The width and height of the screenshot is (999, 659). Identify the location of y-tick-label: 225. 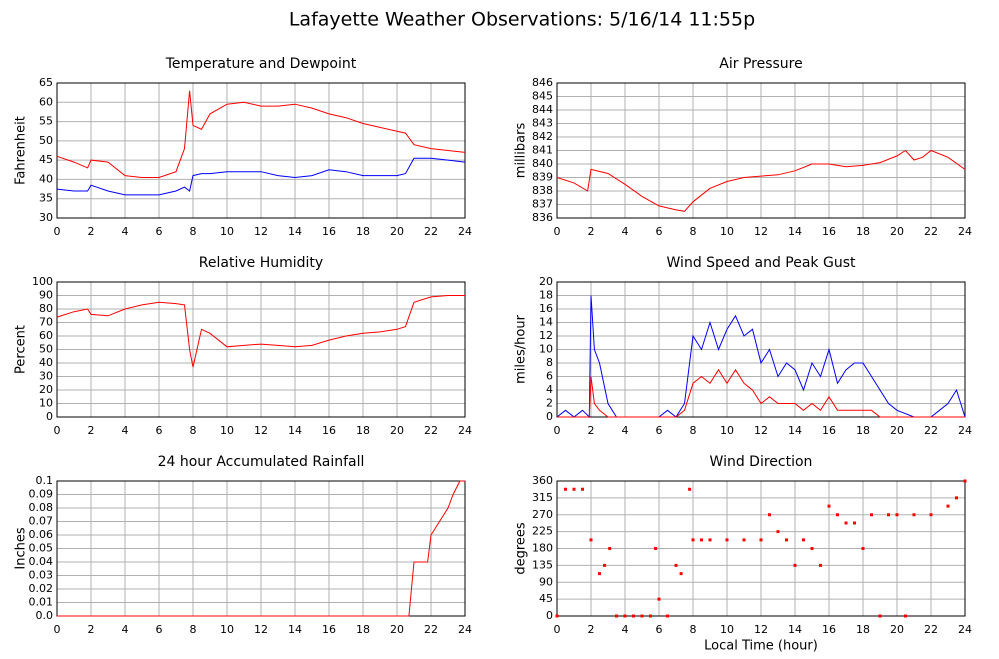
(542, 531).